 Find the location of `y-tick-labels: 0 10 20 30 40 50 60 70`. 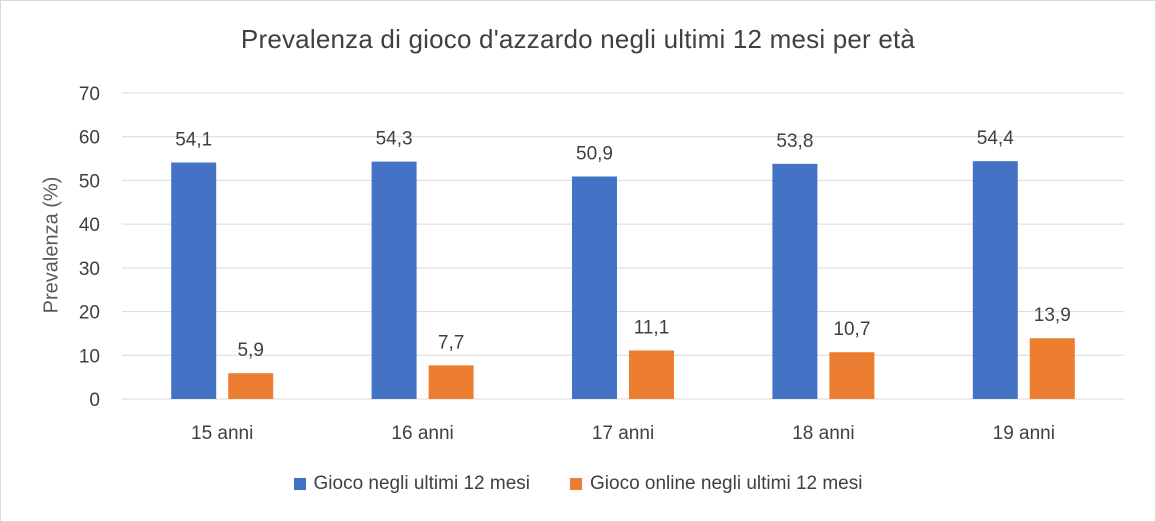

y-tick-labels: 0 10 20 30 40 50 60 70 is located at coordinates (89, 247).